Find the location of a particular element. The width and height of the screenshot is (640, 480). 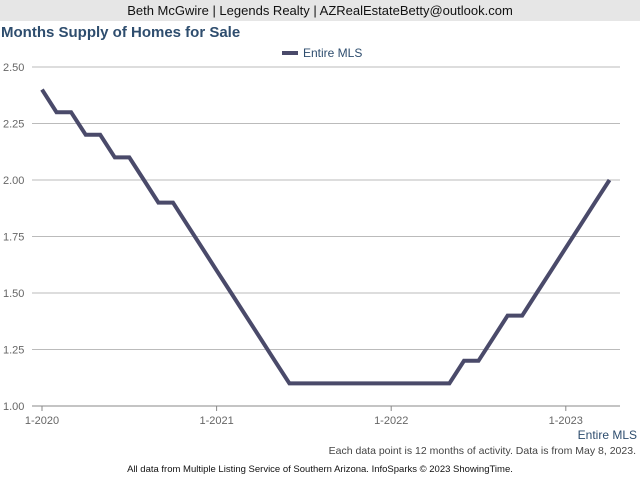

x-tick-label: 1-2023 is located at coordinates (566, 421).